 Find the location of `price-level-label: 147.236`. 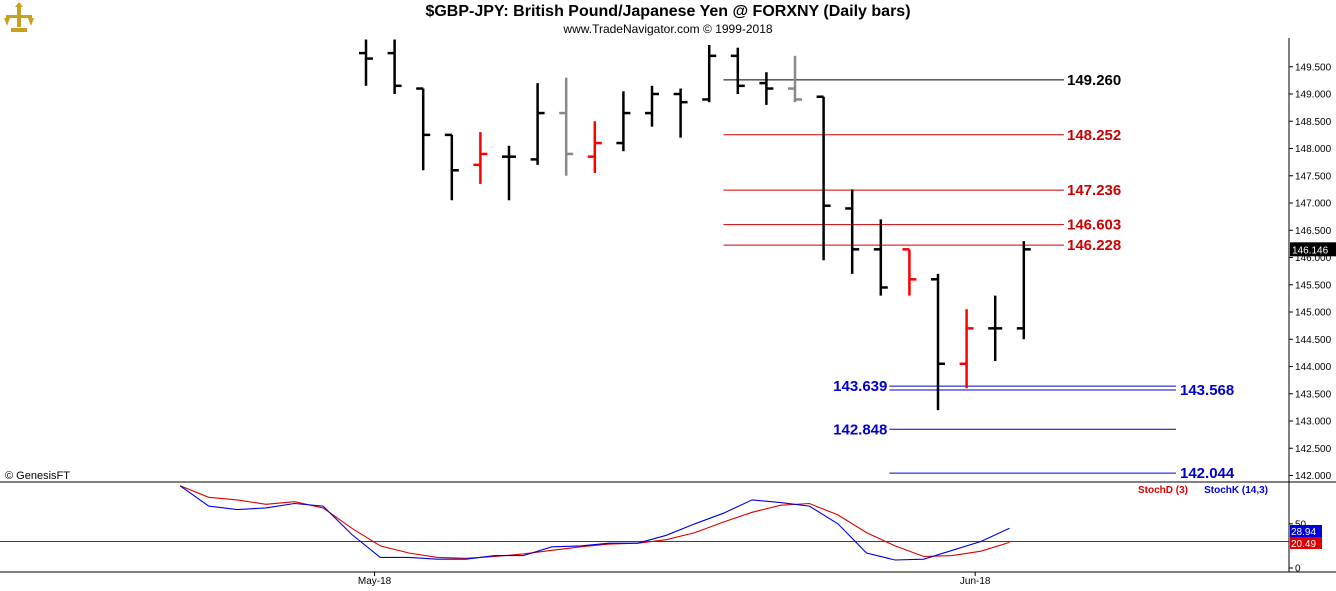

price-level-label: 147.236 is located at coordinates (1094, 190).